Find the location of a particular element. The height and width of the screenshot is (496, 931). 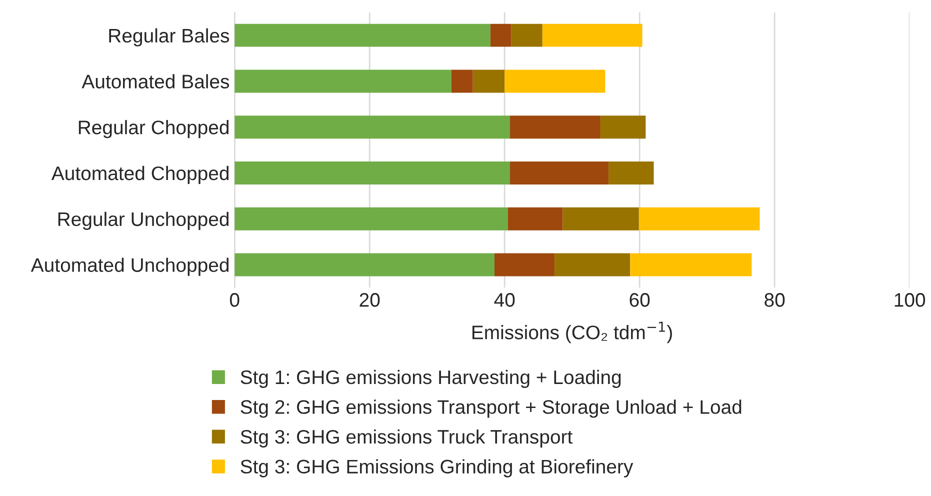

legend-label: Stg 3: GHG emissions Truck Transport is located at coordinates (406, 438).